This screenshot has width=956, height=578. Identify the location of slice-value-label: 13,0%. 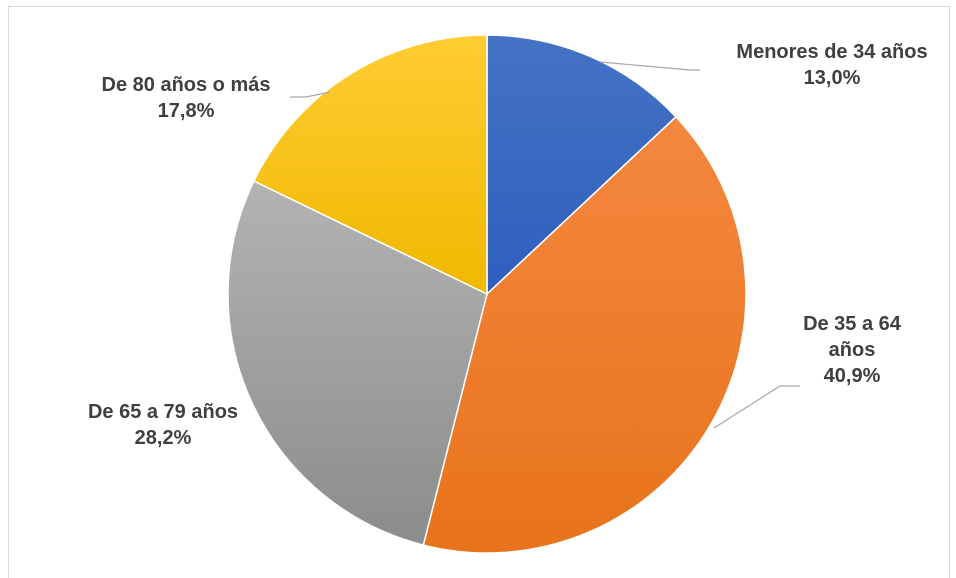
(832, 78).